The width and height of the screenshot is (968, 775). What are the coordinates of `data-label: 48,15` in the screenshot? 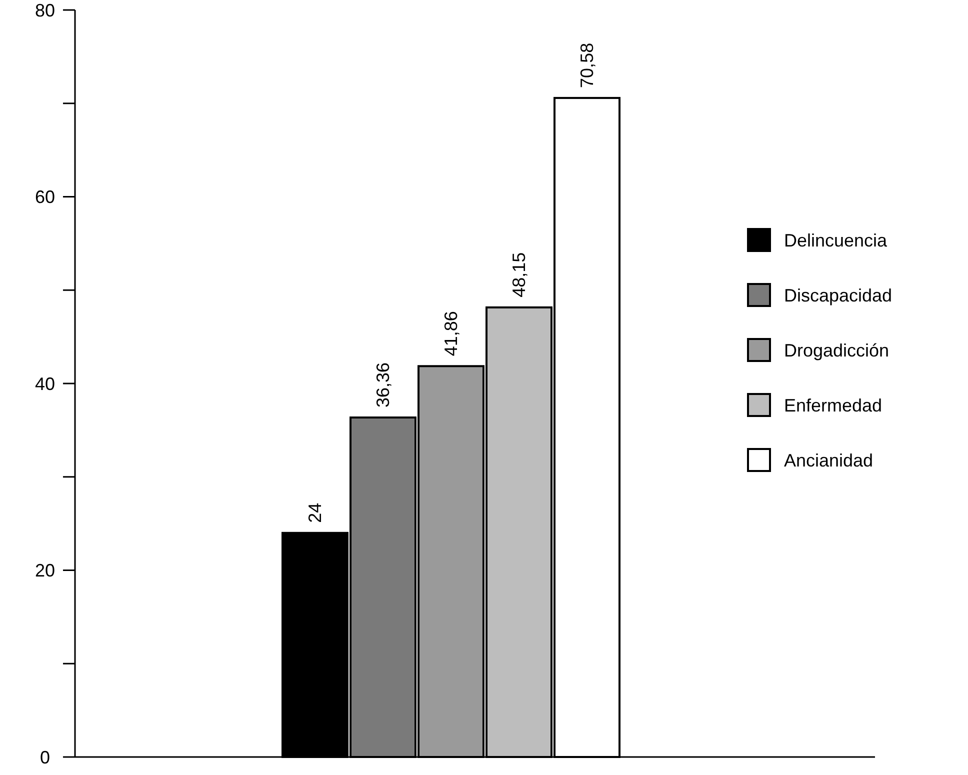 It's located at (519, 275).